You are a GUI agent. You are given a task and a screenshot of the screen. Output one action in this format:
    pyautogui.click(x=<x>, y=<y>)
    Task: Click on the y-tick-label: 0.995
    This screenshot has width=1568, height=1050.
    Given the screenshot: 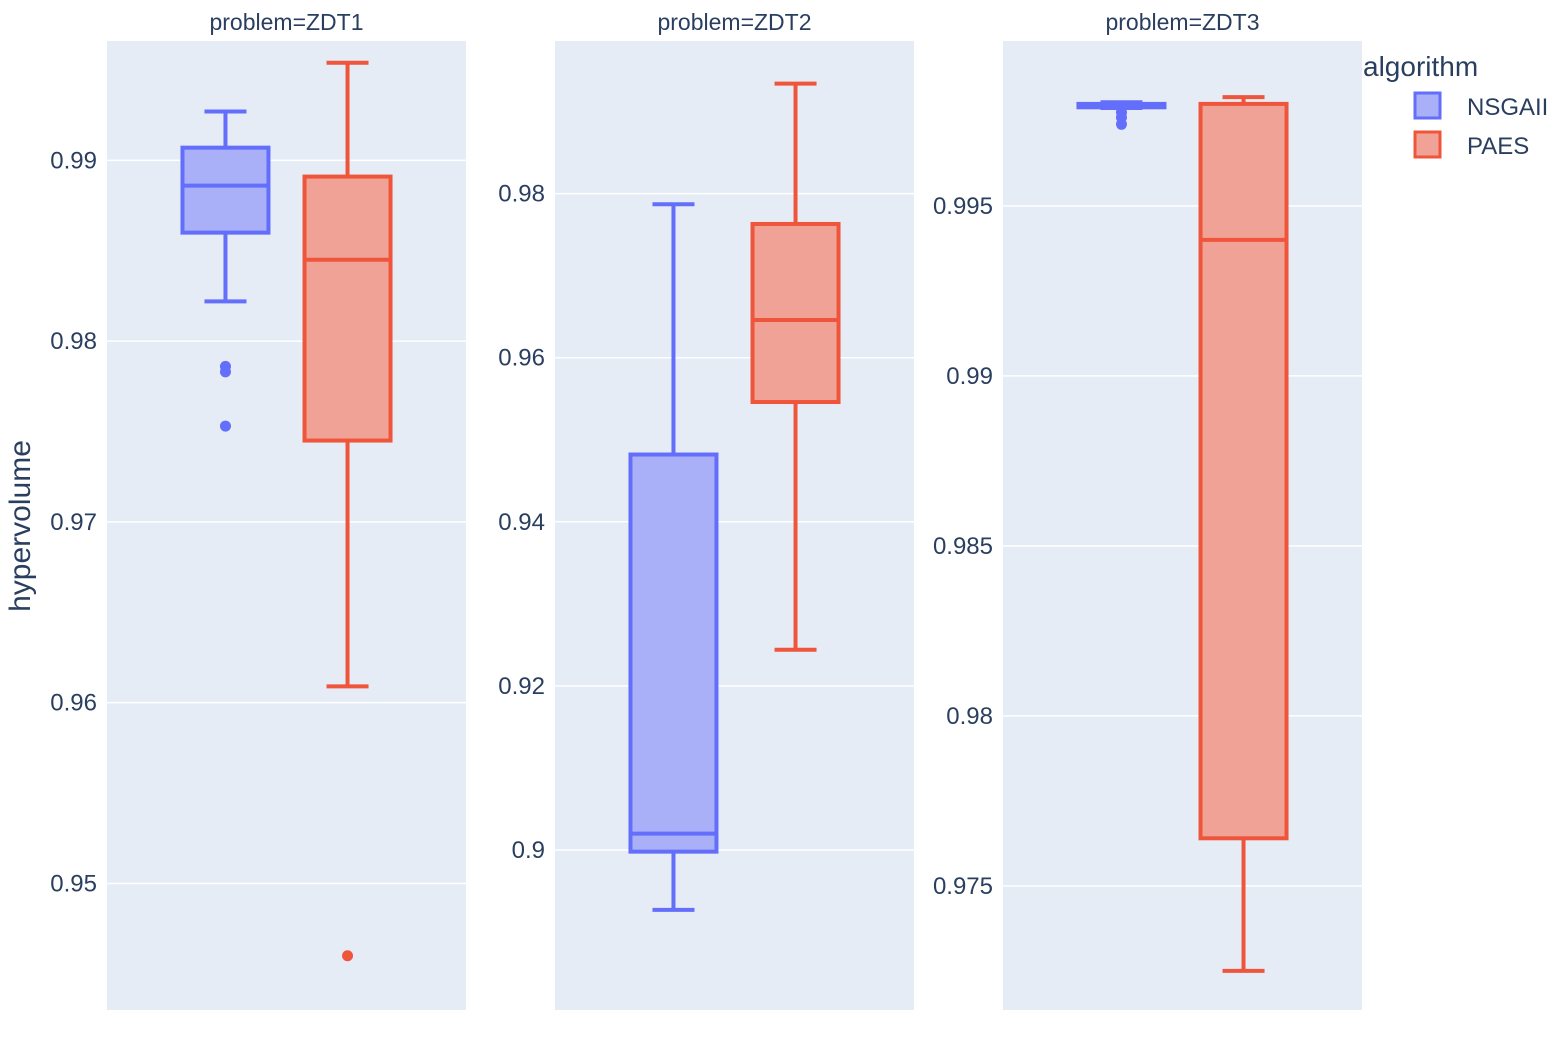 What is the action you would take?
    pyautogui.click(x=963, y=206)
    